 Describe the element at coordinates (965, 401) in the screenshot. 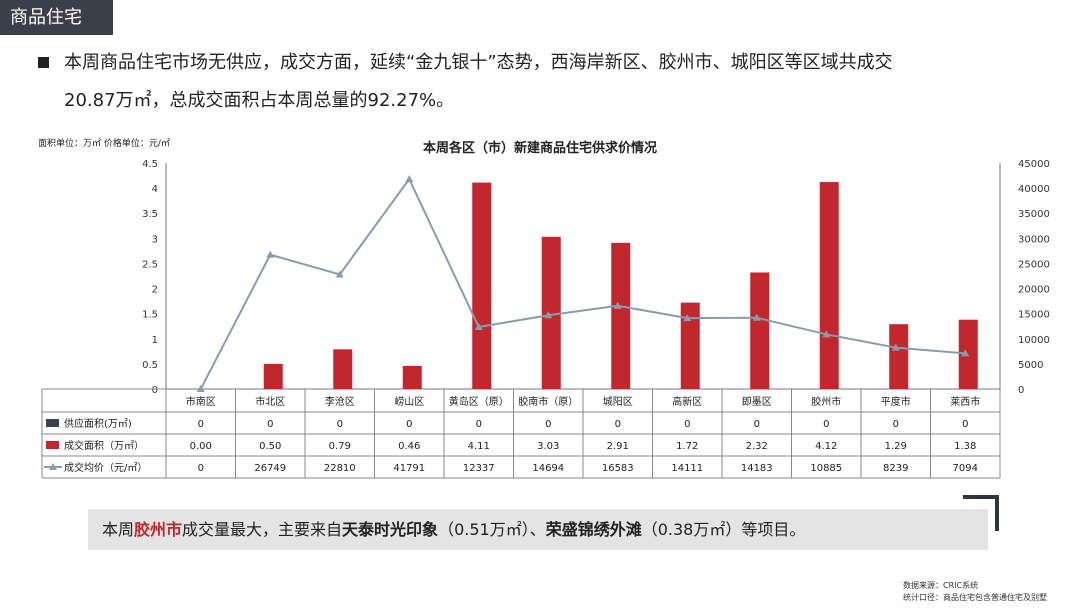

I see `category-label: 莱西市` at that location.